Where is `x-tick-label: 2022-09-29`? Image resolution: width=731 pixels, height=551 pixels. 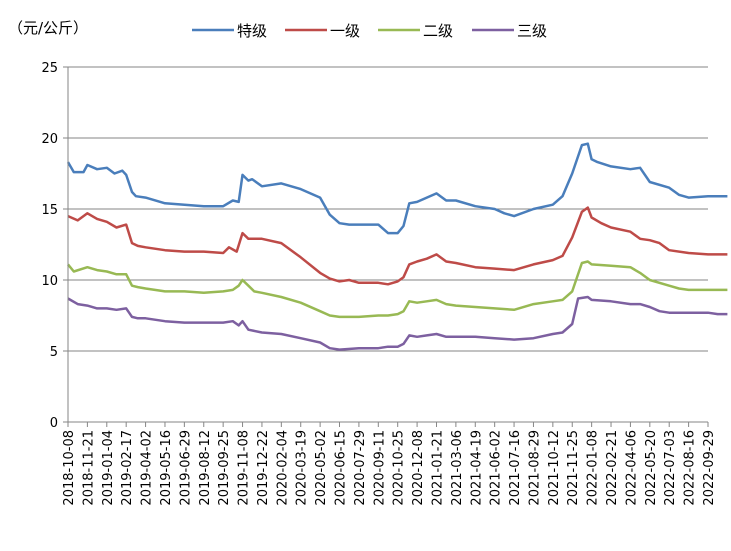 x-tick-label: 2022-09-29 is located at coordinates (709, 468).